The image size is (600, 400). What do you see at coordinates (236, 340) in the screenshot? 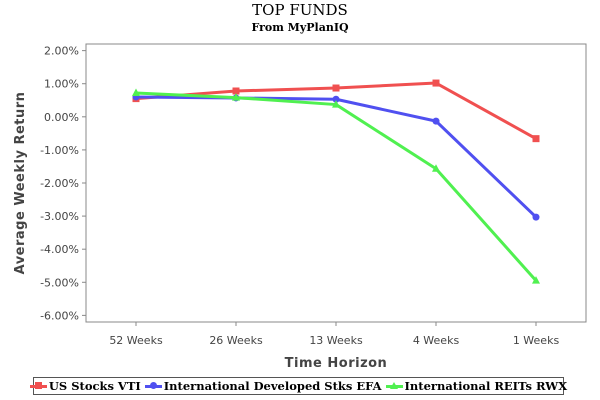
I see `x-tick-label: 26 Weeks` at bounding box center [236, 340].